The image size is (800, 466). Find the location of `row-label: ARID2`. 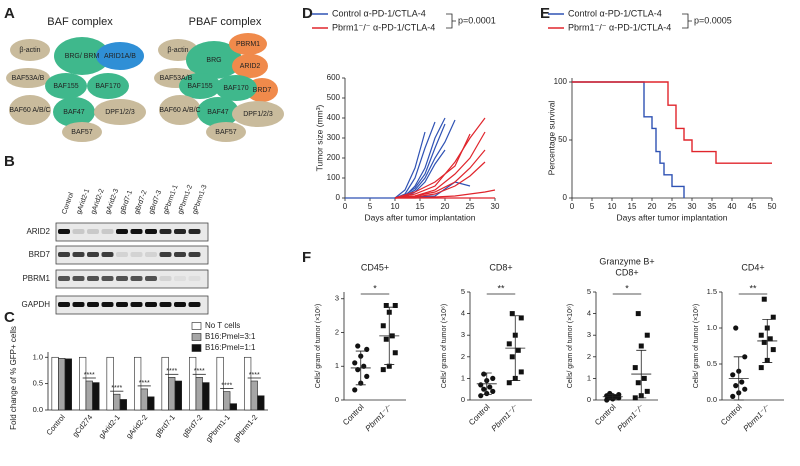

row-label: ARID2 is located at coordinates (38, 231).